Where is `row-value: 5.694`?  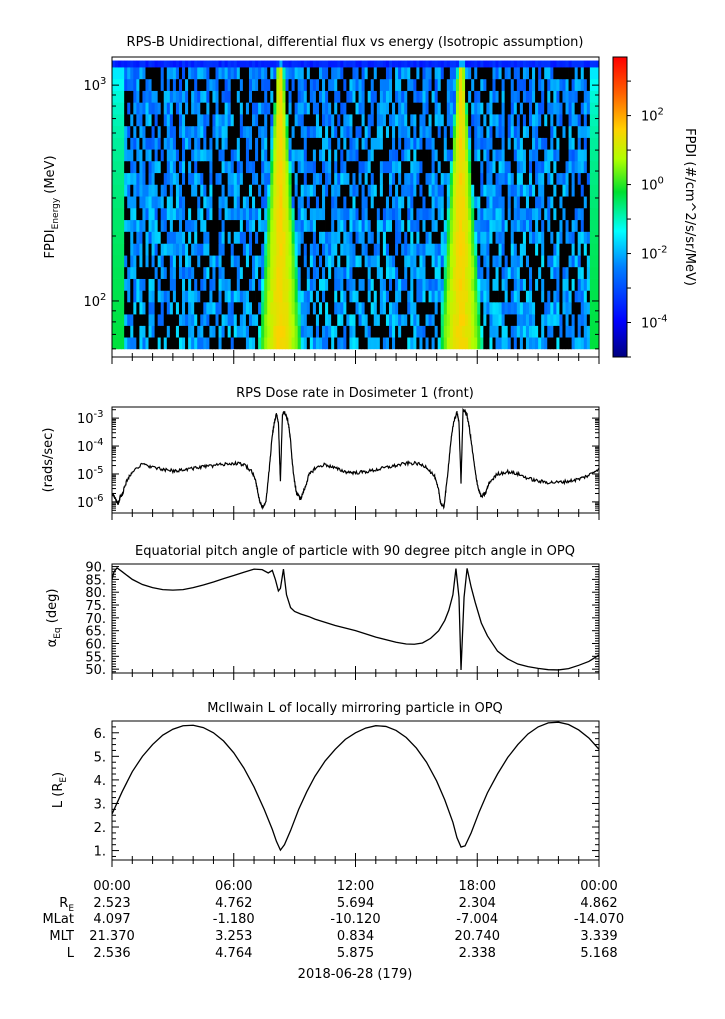 row-value: 5.694 is located at coordinates (355, 903).